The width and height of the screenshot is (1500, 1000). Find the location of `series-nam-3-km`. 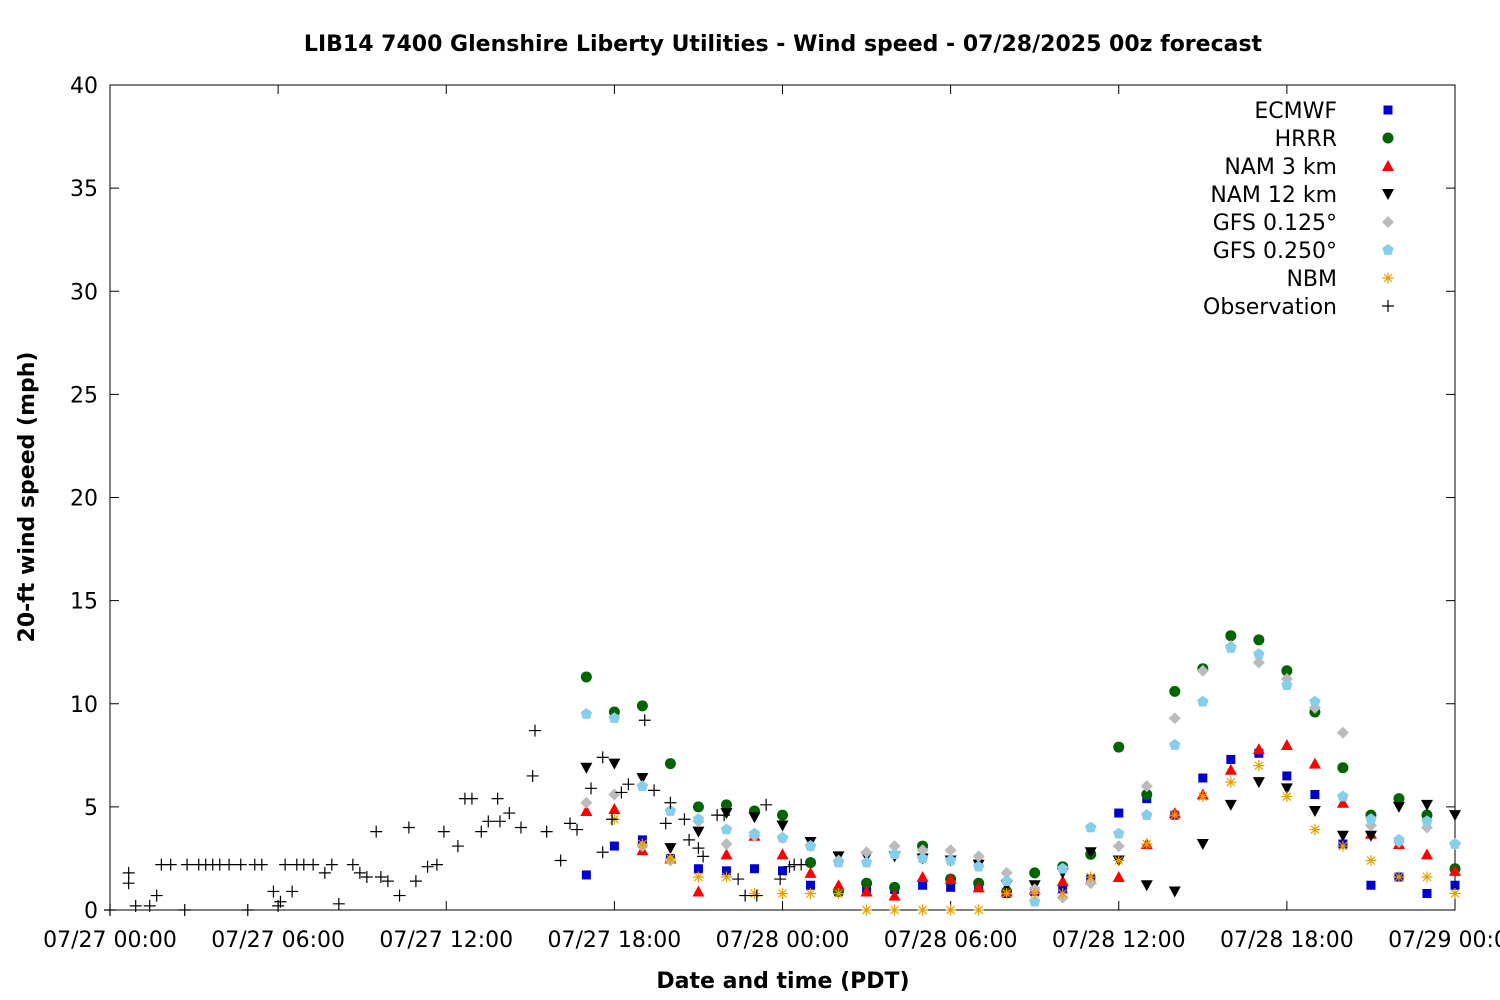

series-nam-3-km is located at coordinates (1020, 820).